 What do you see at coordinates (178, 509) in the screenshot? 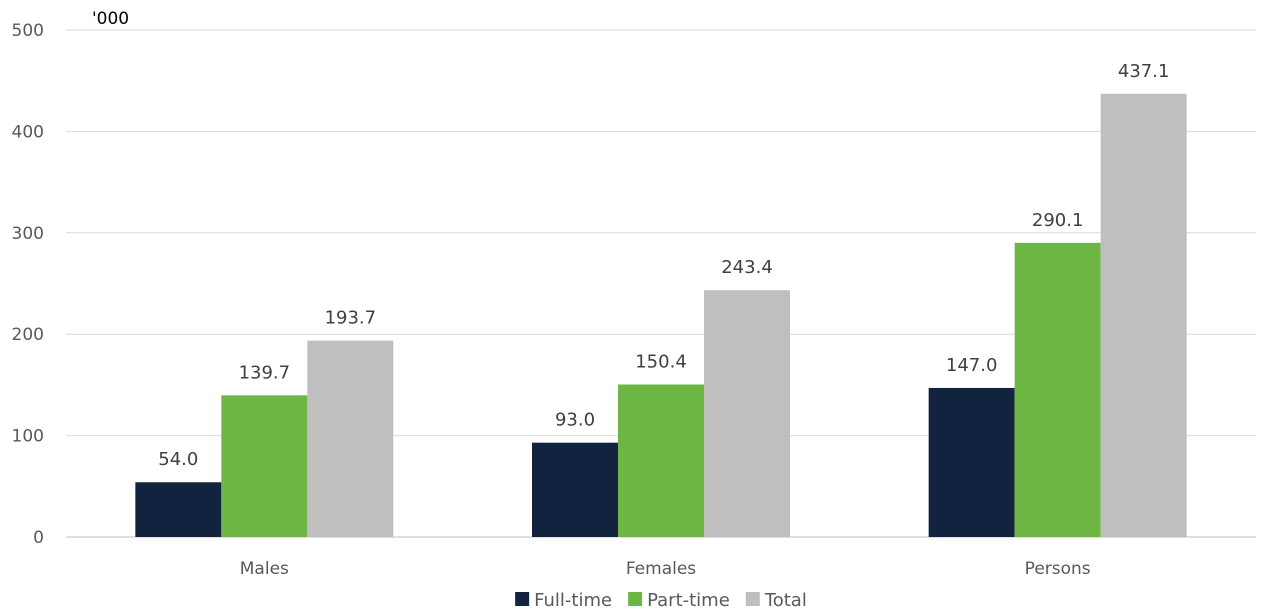
I see `bar-full-time-males` at bounding box center [178, 509].